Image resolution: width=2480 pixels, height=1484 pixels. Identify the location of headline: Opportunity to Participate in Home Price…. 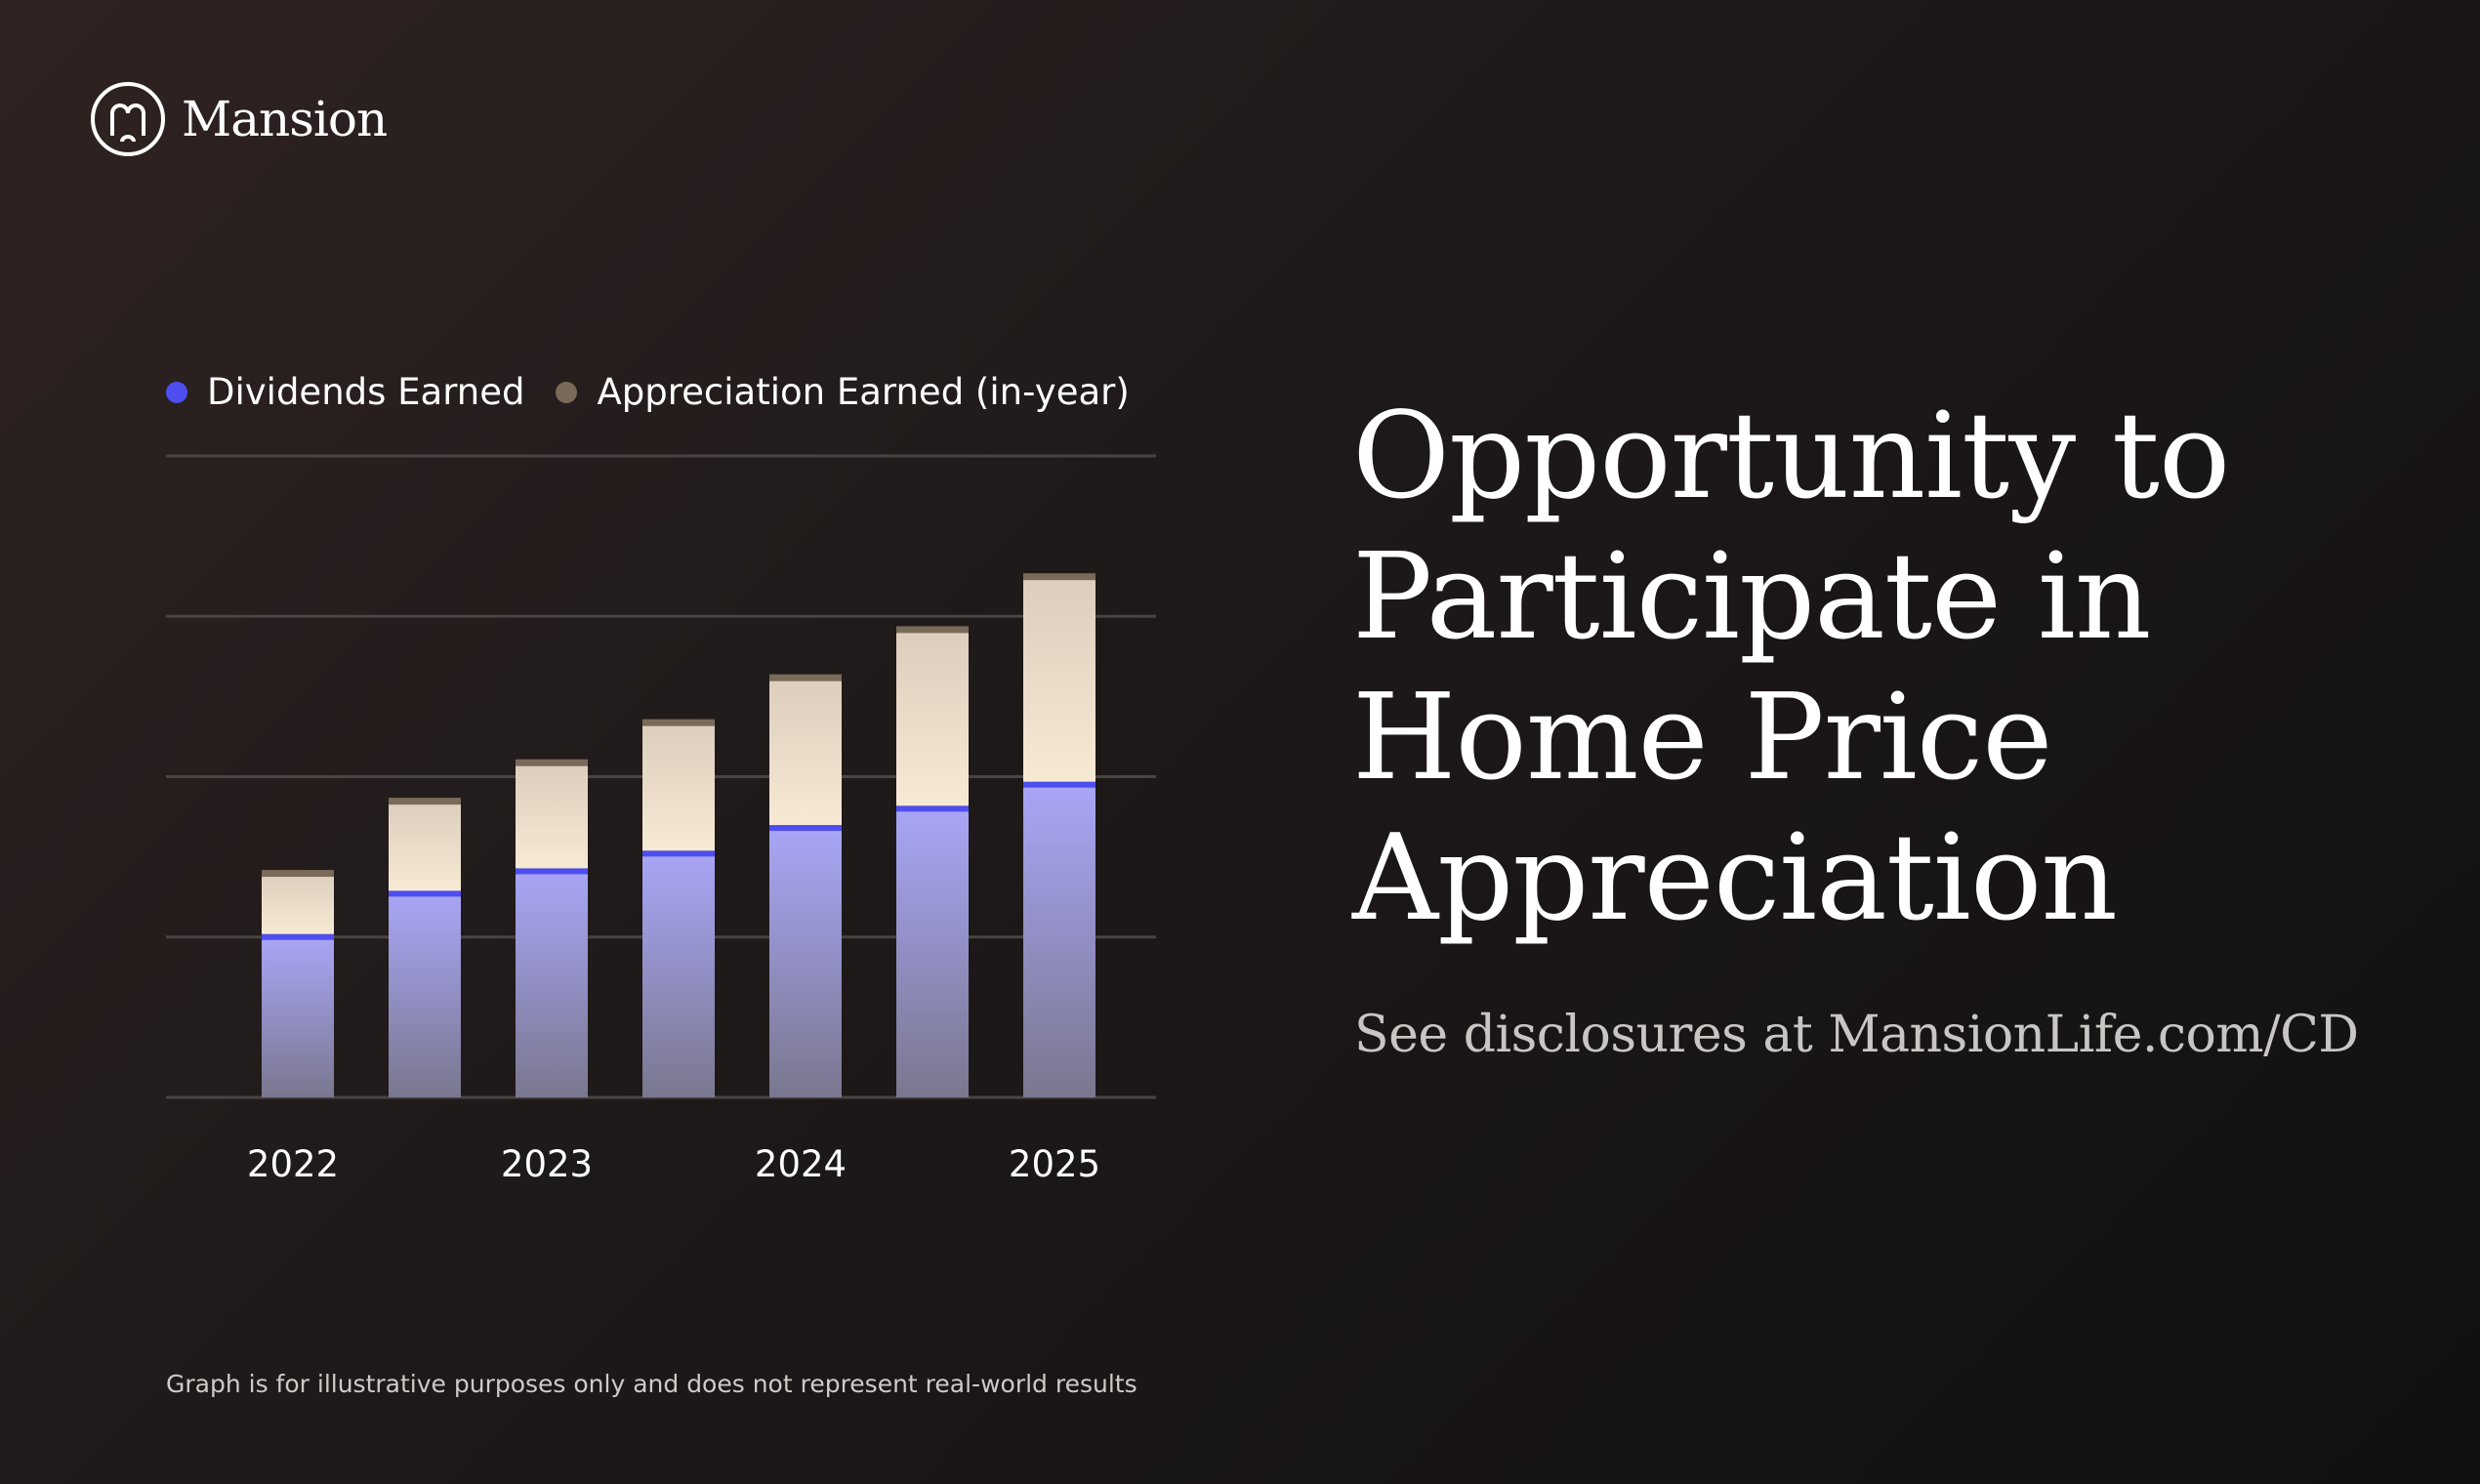
(1791, 667).